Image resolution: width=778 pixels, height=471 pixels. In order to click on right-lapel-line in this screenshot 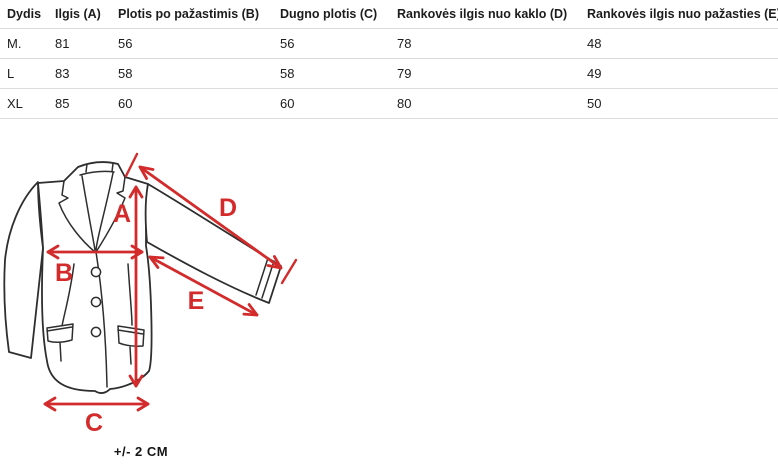, I will do `click(110, 214)`.